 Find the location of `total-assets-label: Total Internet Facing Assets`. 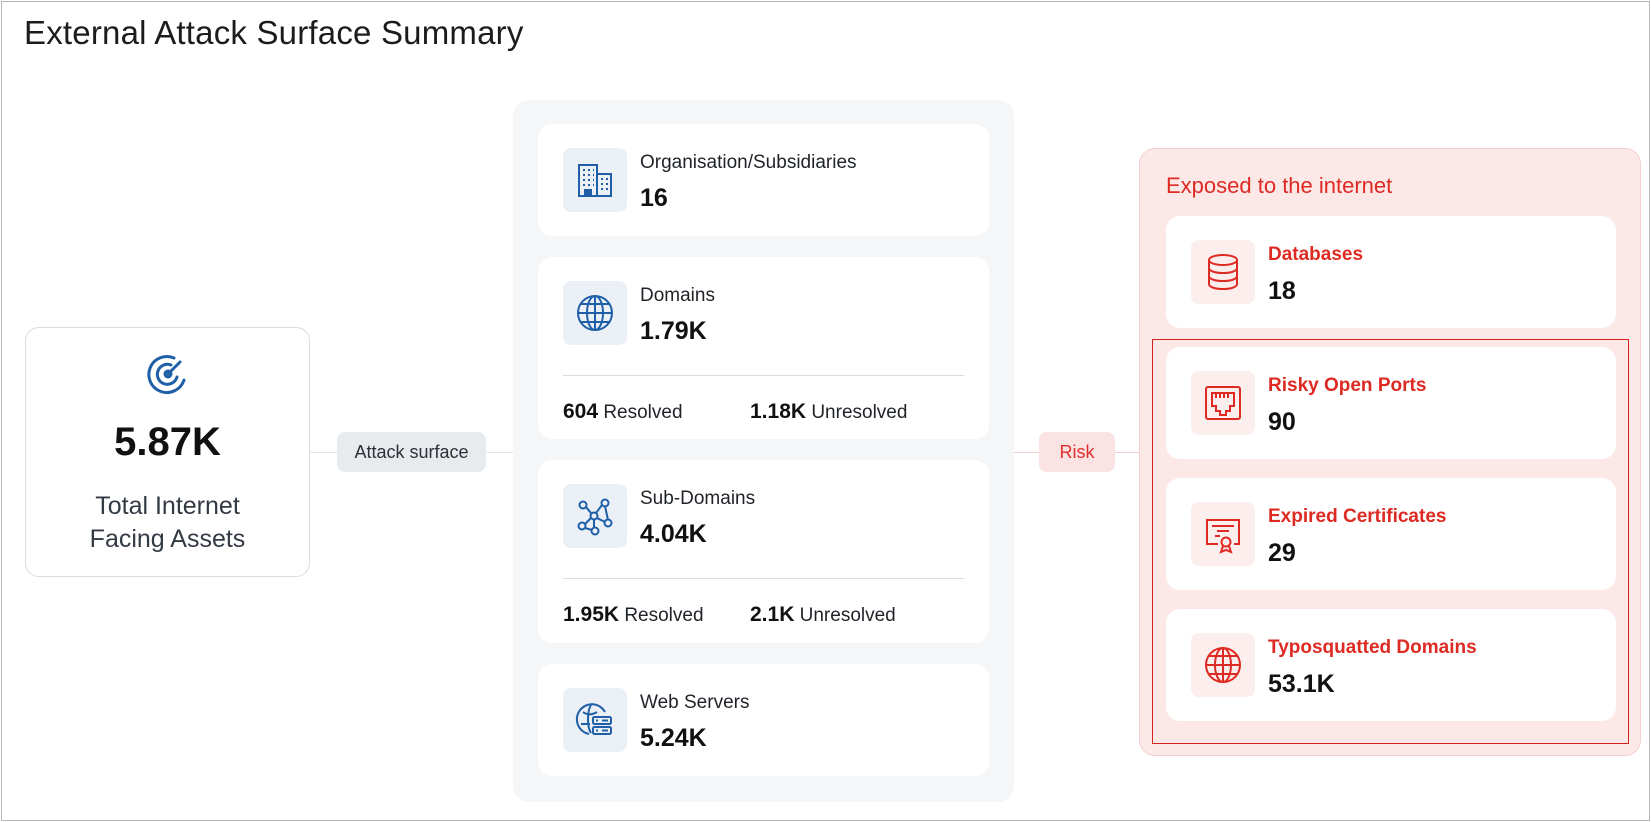

total-assets-label: Total Internet Facing Assets is located at coordinates (167, 522).